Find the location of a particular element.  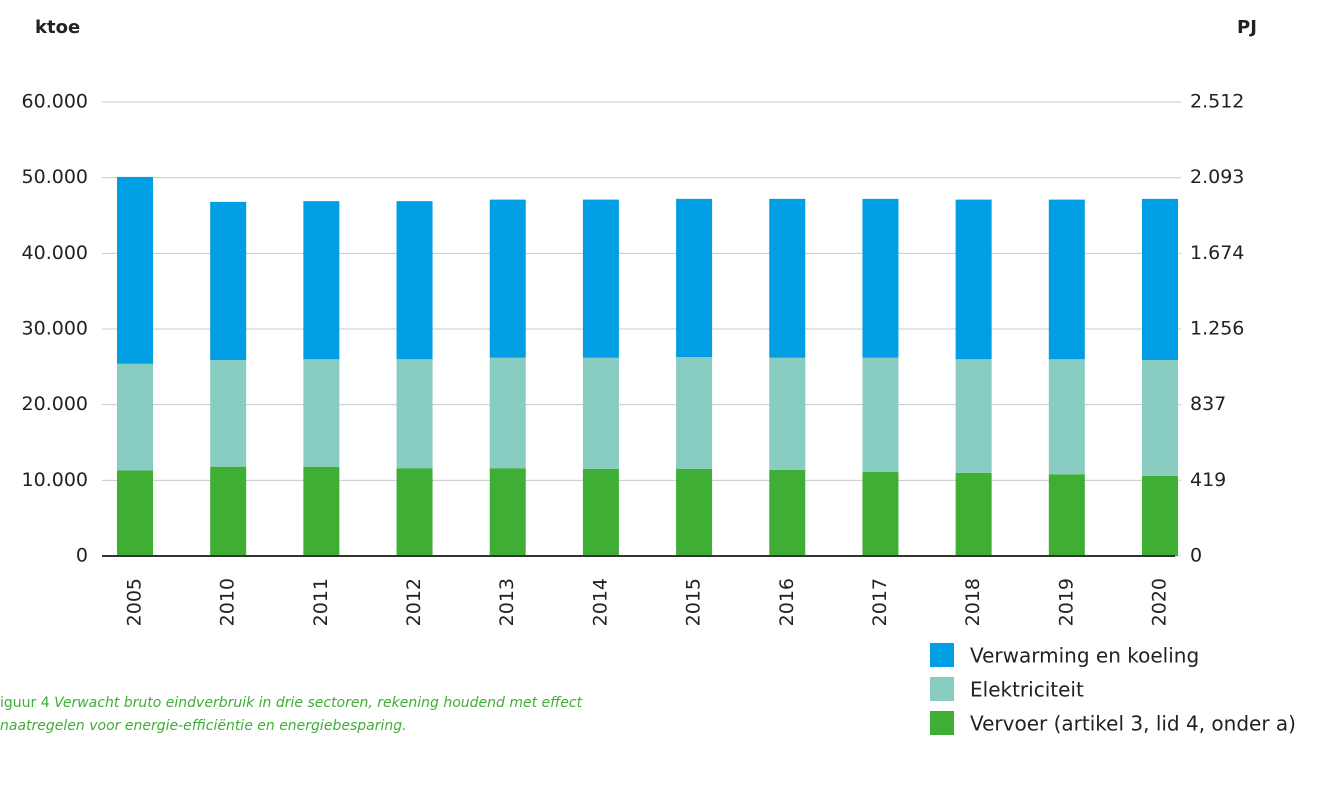

legend-label: Elektriciteit is located at coordinates (1027, 690).